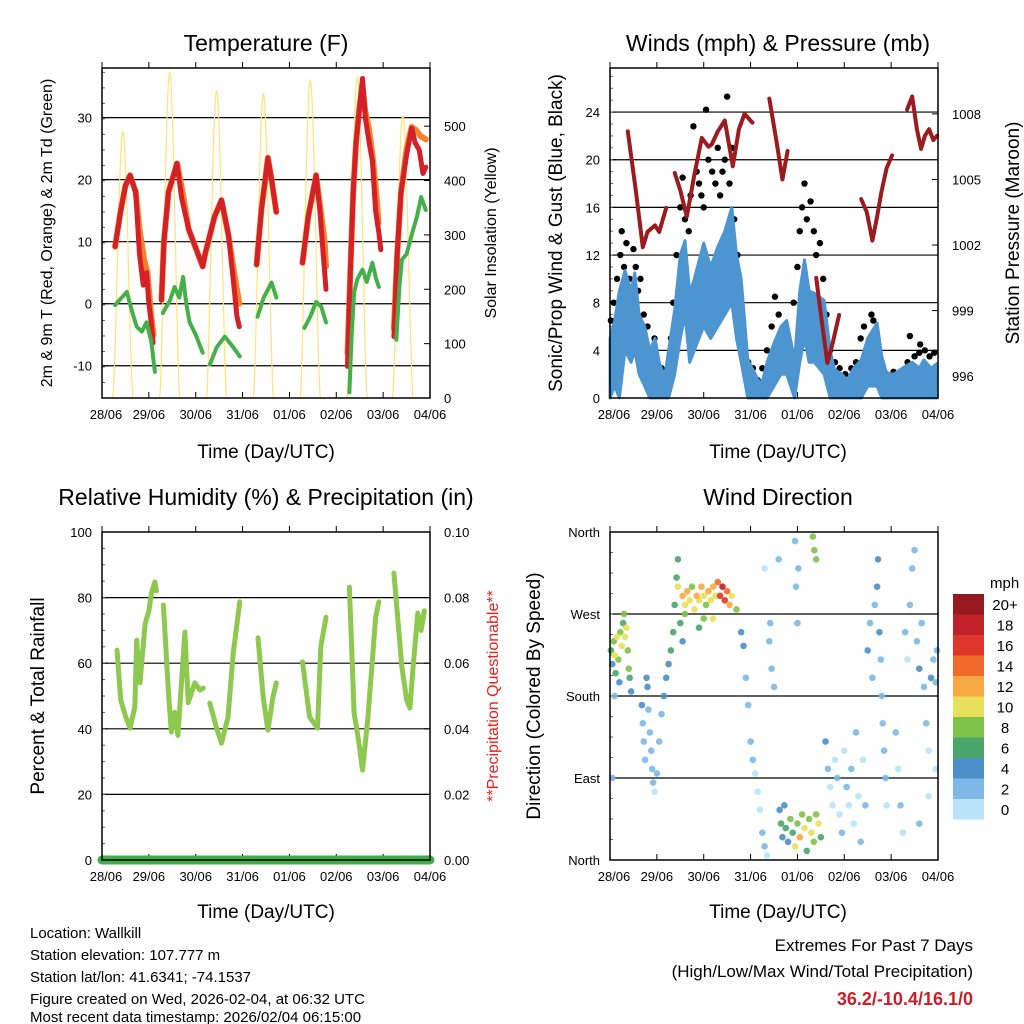  Describe the element at coordinates (1005, 687) in the screenshot. I see `legend-label: 12` at that location.